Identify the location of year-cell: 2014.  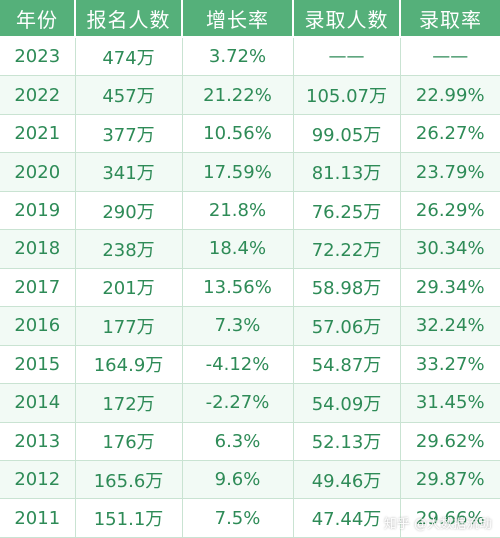
(38, 403).